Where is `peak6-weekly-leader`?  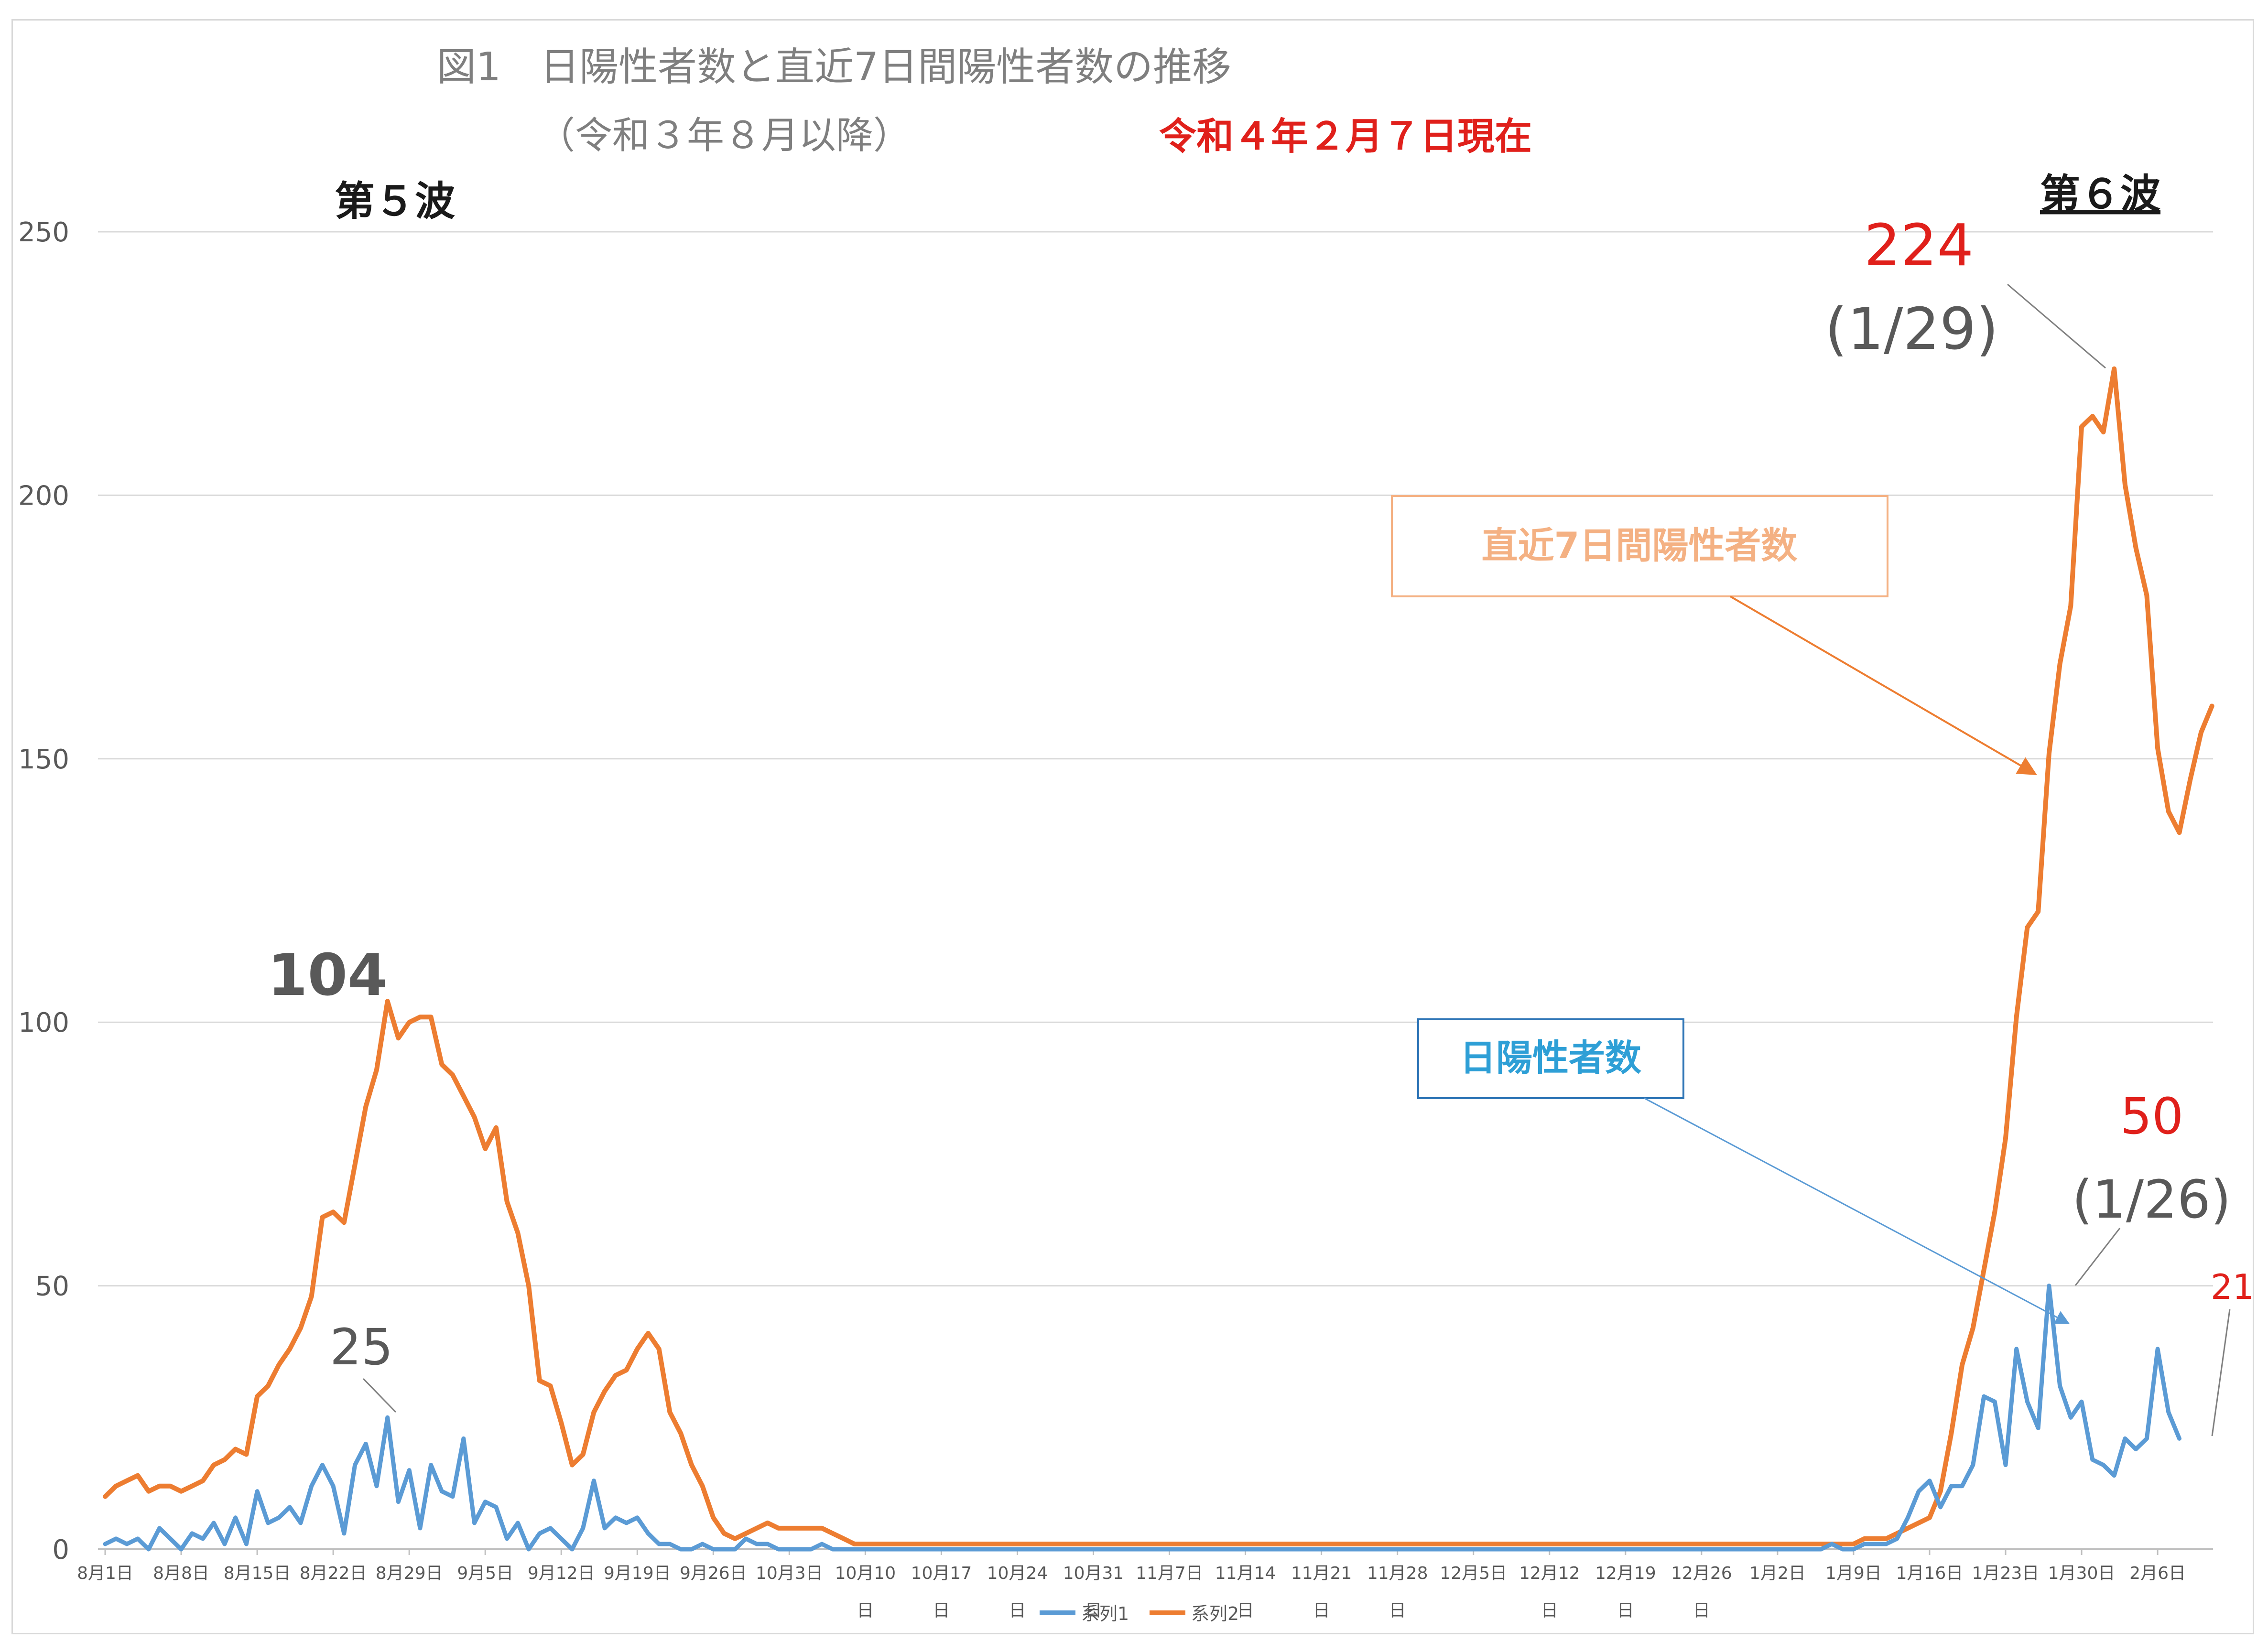
peak6-weekly-leader is located at coordinates (2056, 326).